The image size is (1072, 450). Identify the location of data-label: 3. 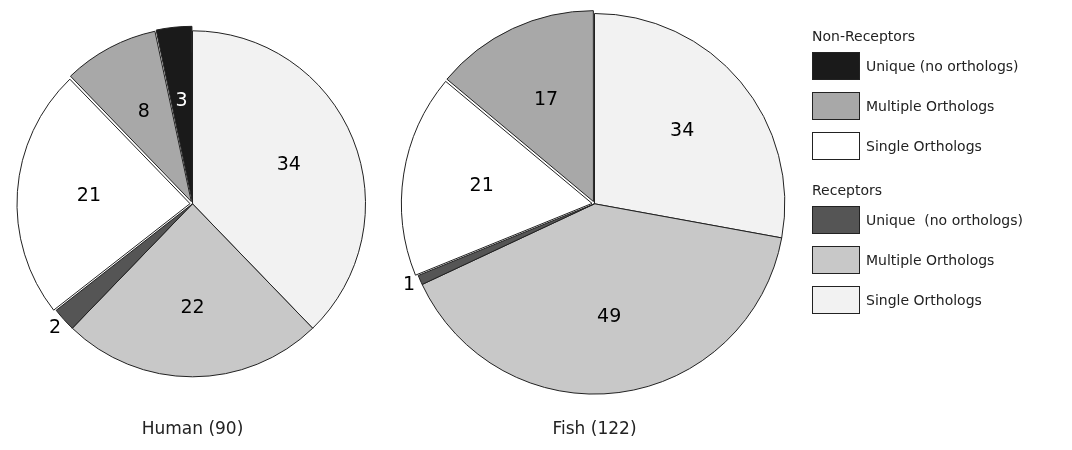
(181, 98).